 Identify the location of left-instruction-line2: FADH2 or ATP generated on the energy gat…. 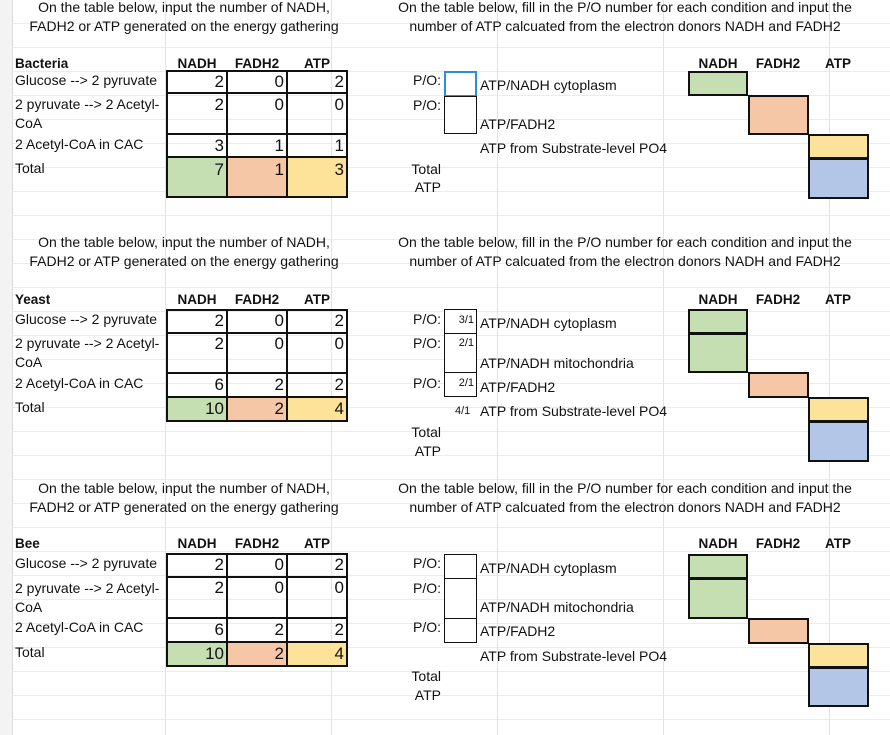
(184, 261).